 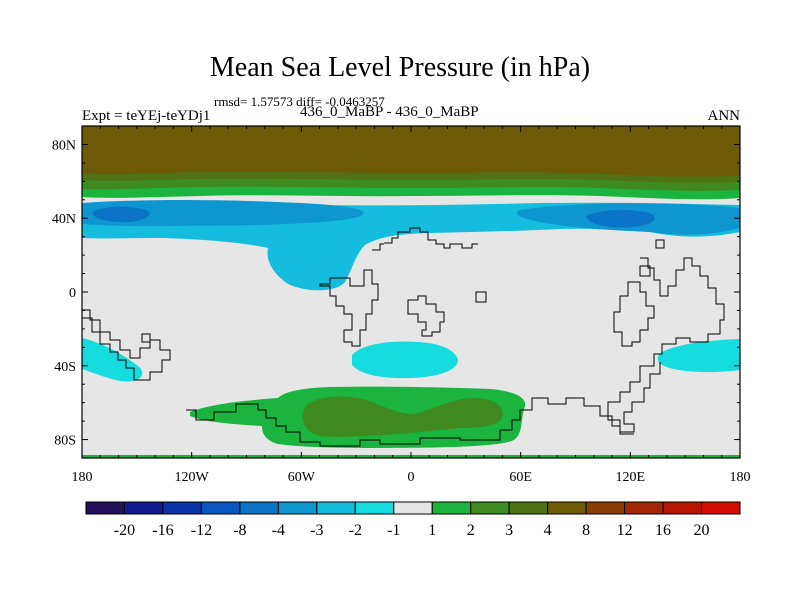 What do you see at coordinates (64, 145) in the screenshot?
I see `y-tick-label: 80N` at bounding box center [64, 145].